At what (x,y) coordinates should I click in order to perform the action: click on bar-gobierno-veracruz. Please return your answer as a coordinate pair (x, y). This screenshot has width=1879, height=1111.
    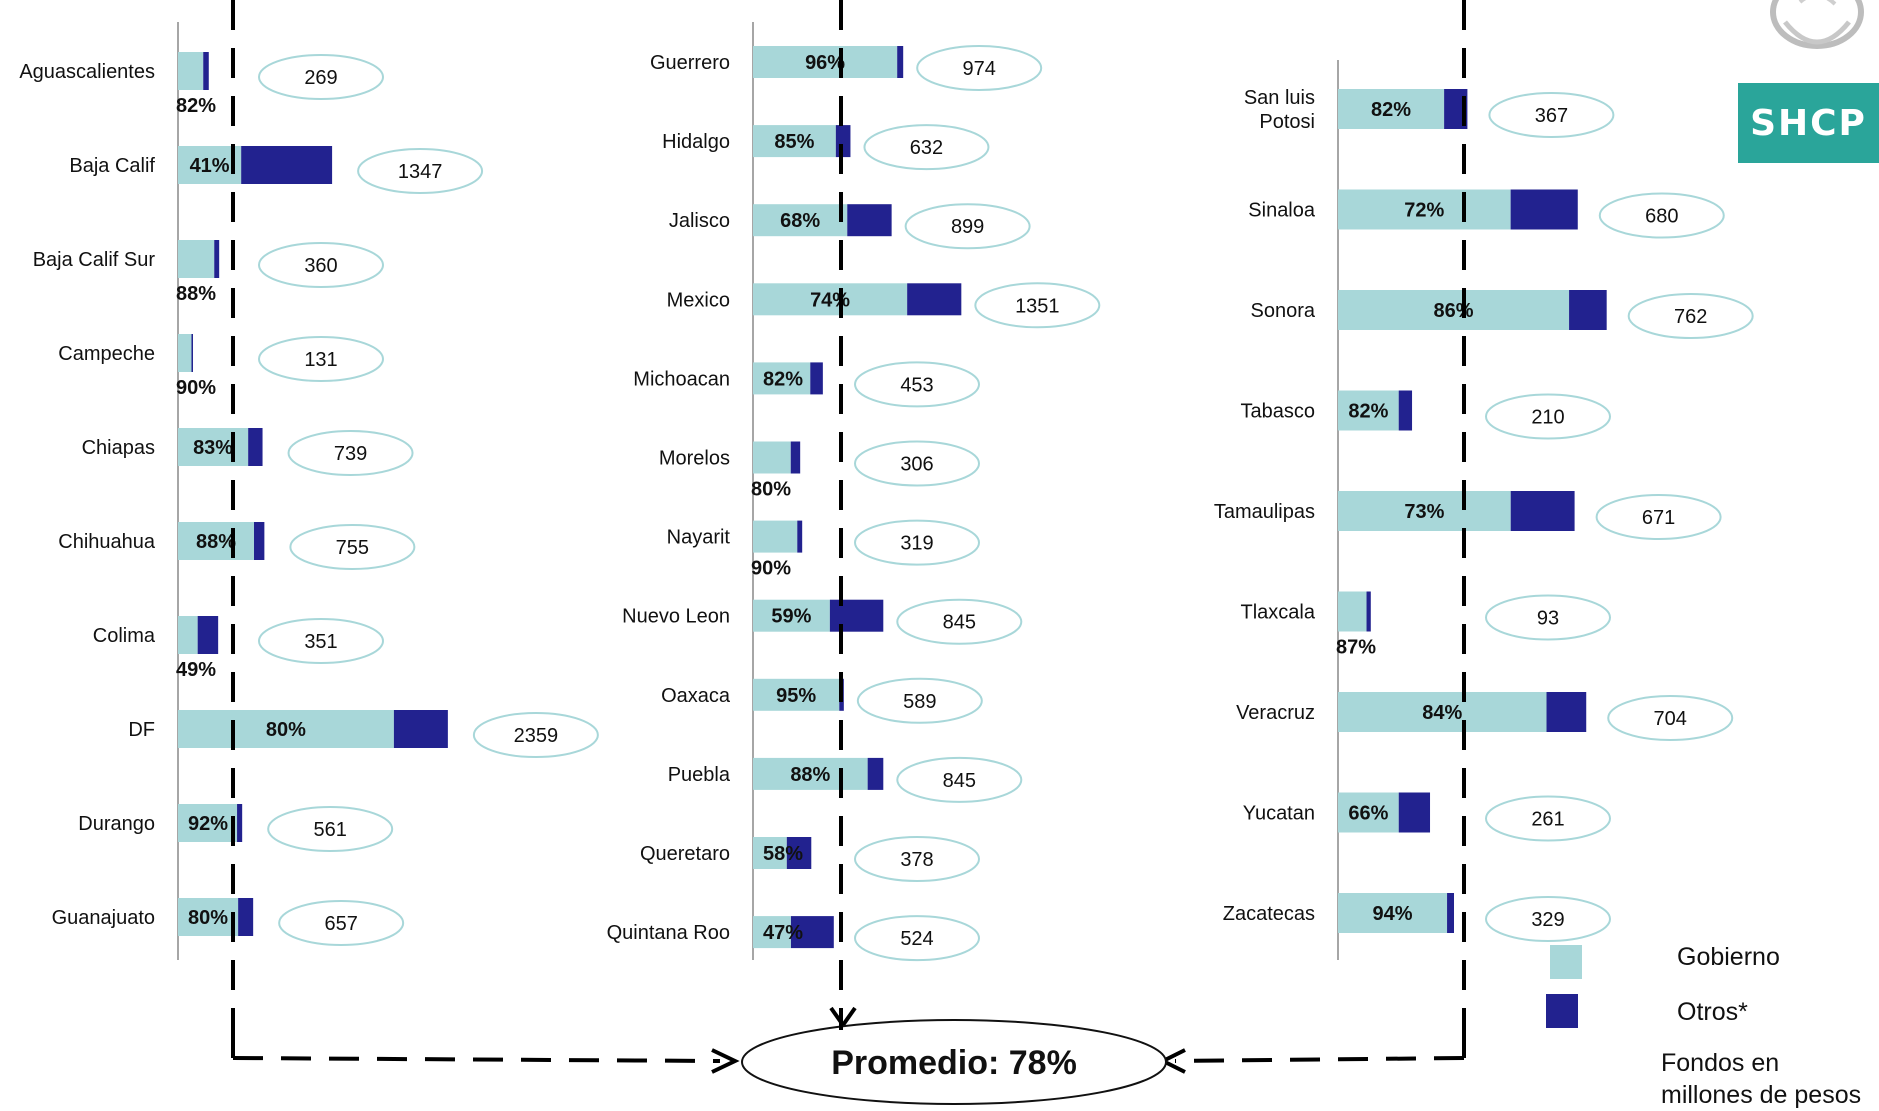
    Looking at the image, I should click on (1442, 712).